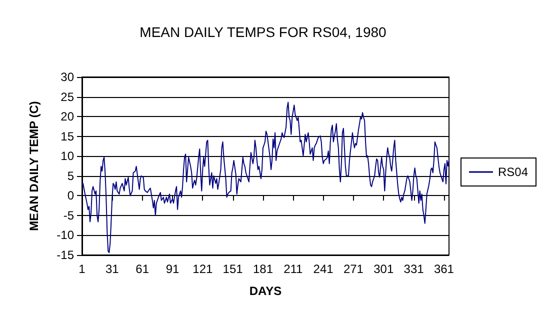 The width and height of the screenshot is (550, 336). I want to click on y-tick-label: -15, so click(65, 255).